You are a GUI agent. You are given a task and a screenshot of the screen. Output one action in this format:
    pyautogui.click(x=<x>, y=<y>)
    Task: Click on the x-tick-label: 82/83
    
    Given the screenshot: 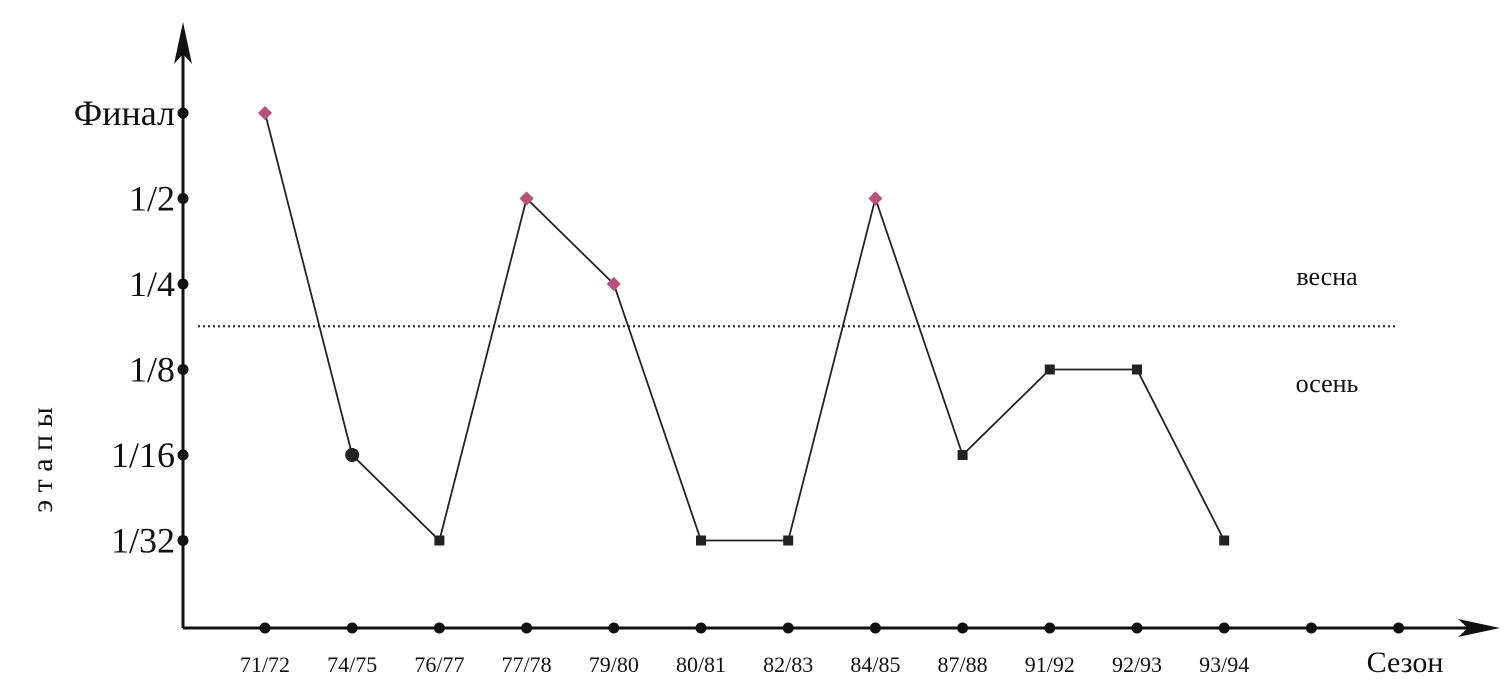 What is the action you would take?
    pyautogui.click(x=788, y=664)
    